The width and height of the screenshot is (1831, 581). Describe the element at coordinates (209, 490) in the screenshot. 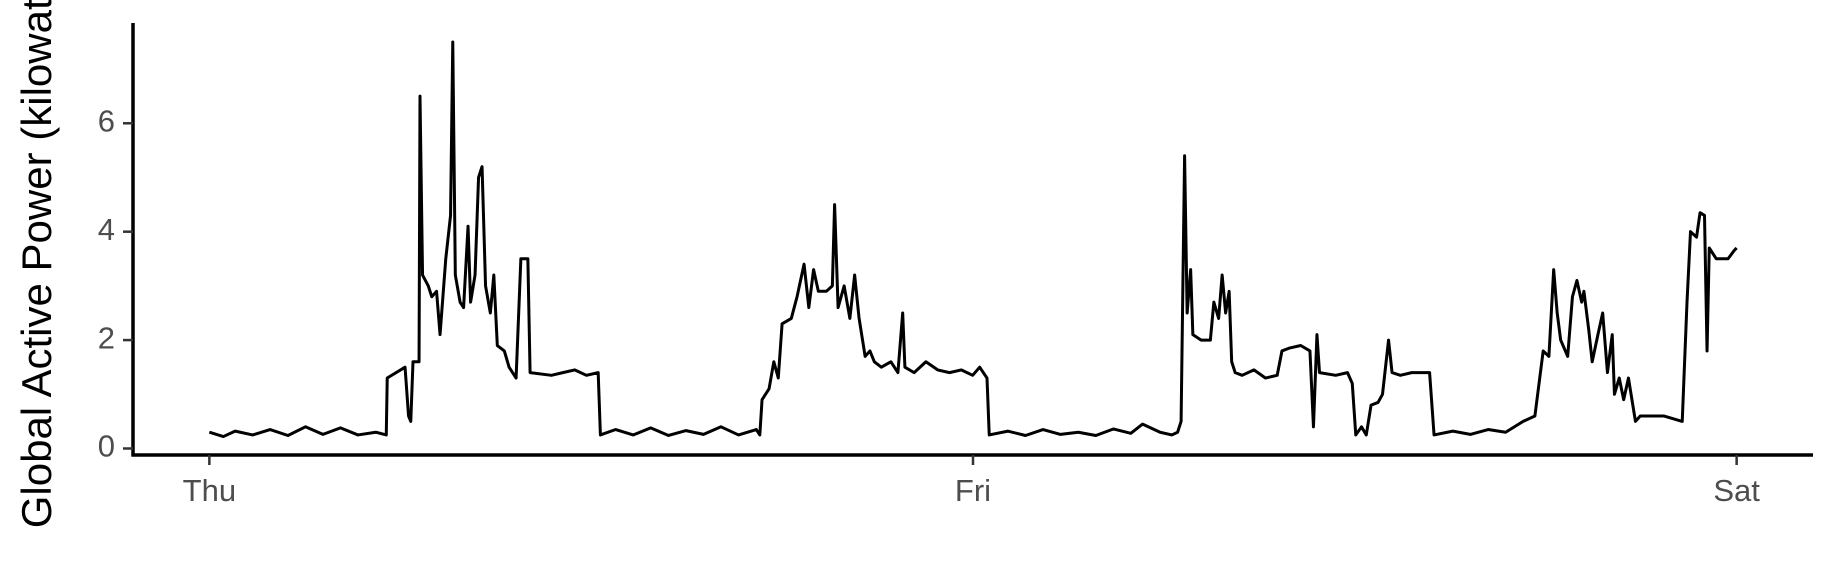

I see `x-tick-label: Thu` at that location.